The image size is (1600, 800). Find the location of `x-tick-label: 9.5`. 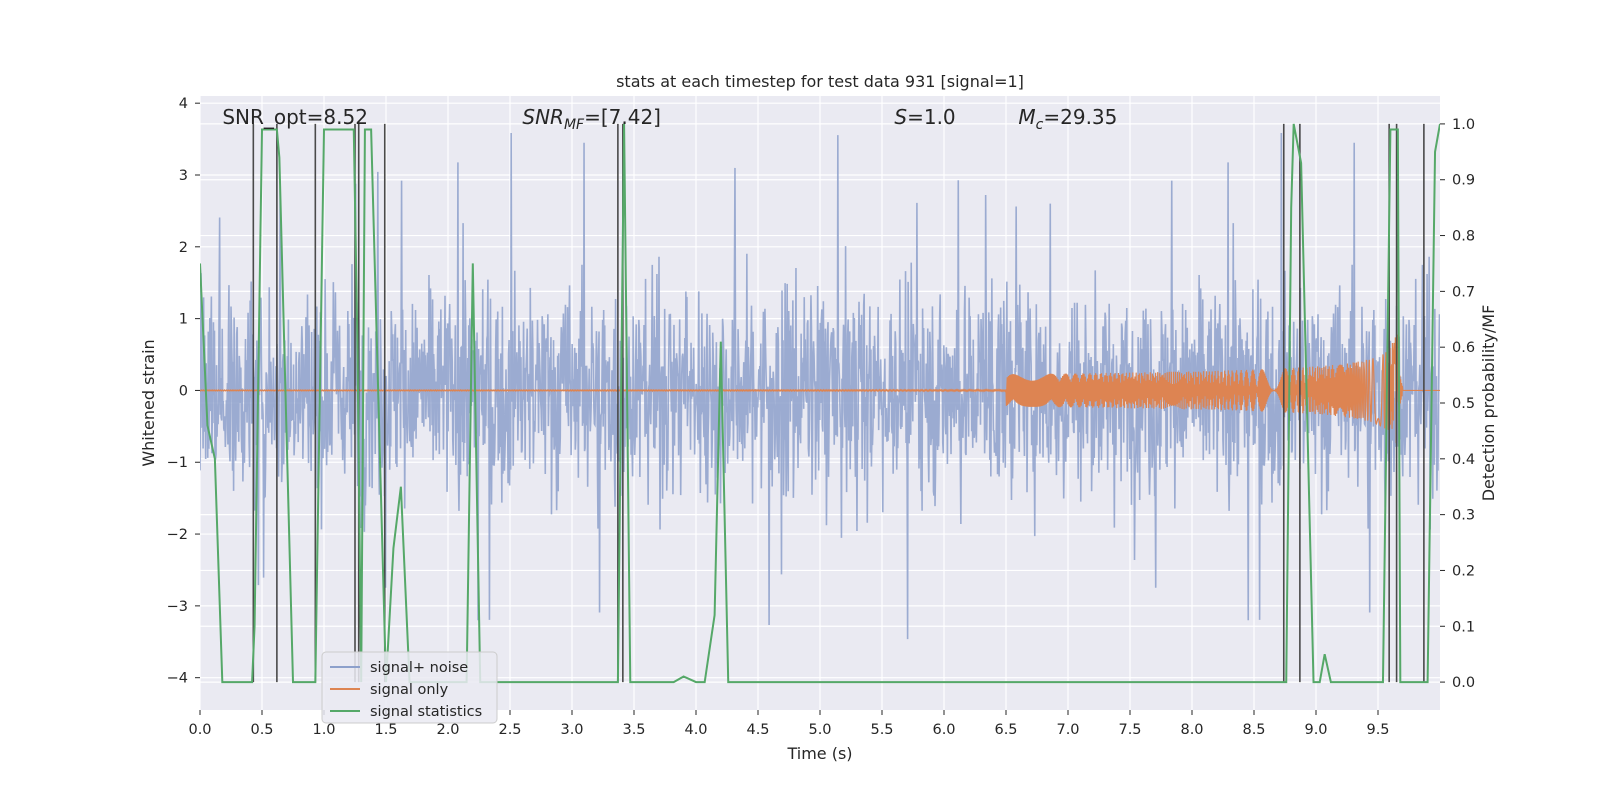

x-tick-label: 9.5 is located at coordinates (1377, 730).